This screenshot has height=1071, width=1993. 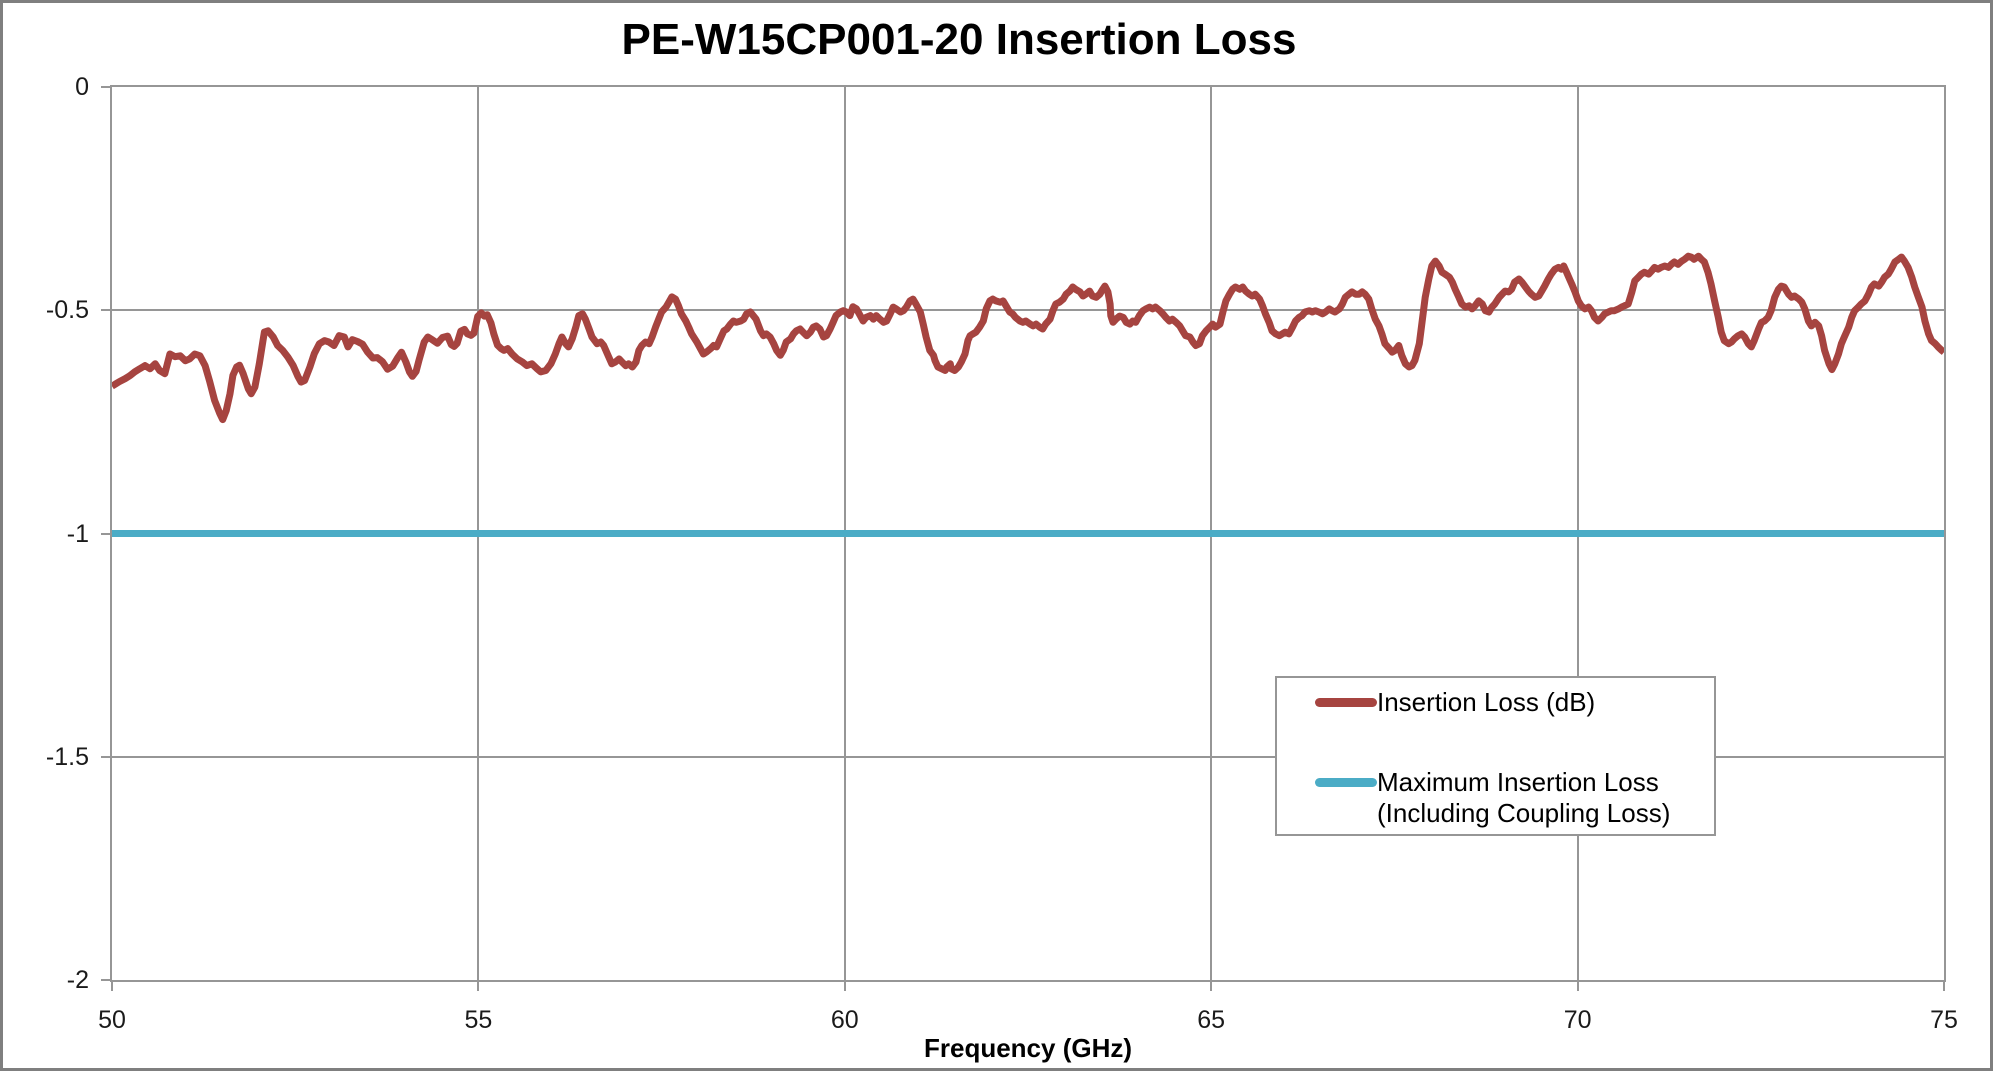 I want to click on y-tick-label: -1.5, so click(x=67, y=756).